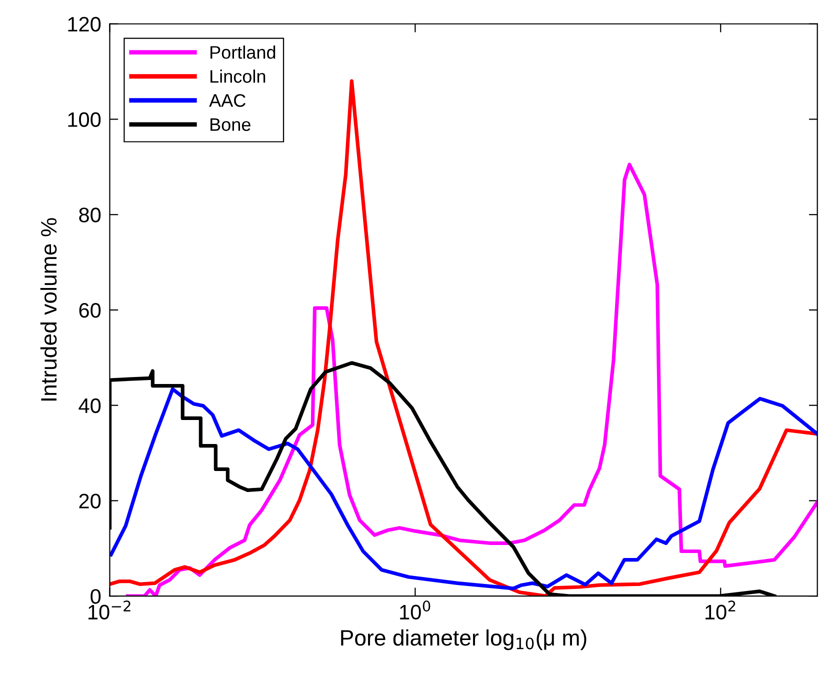  What do you see at coordinates (90, 310) in the screenshot?
I see `y-tick-label: 60` at bounding box center [90, 310].